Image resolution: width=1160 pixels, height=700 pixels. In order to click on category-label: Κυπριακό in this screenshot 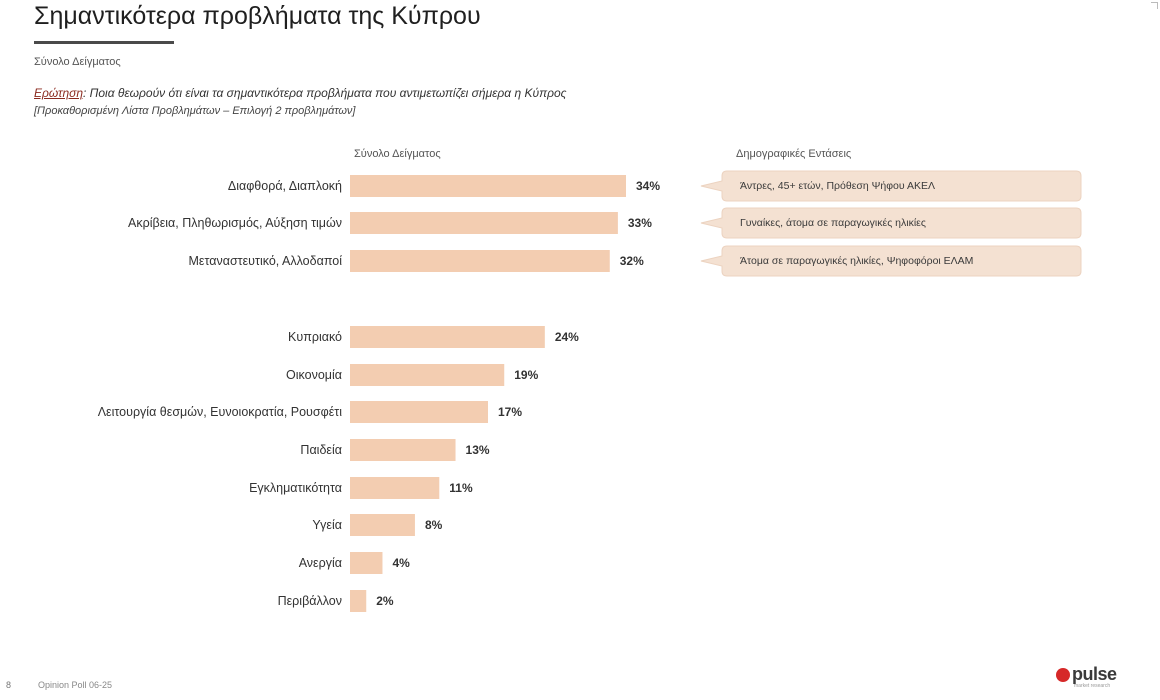, I will do `click(315, 337)`.